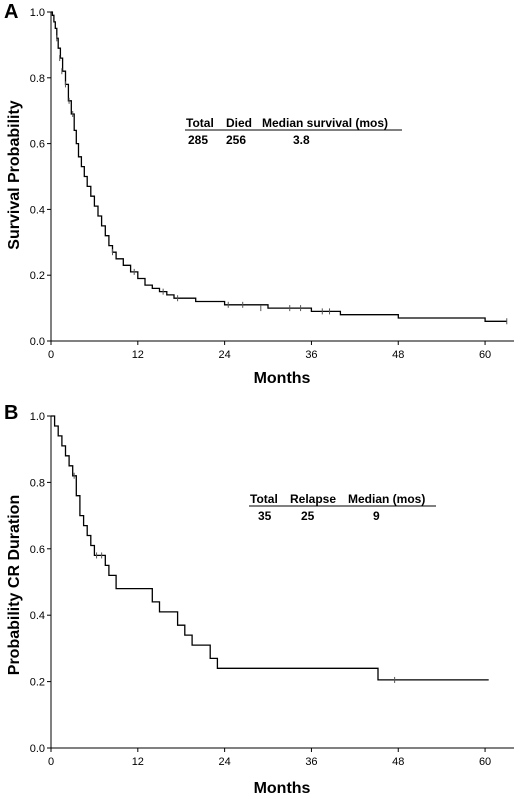 The height and width of the screenshot is (799, 520). What do you see at coordinates (236, 140) in the screenshot?
I see `panel-a-table-value-died: 256` at bounding box center [236, 140].